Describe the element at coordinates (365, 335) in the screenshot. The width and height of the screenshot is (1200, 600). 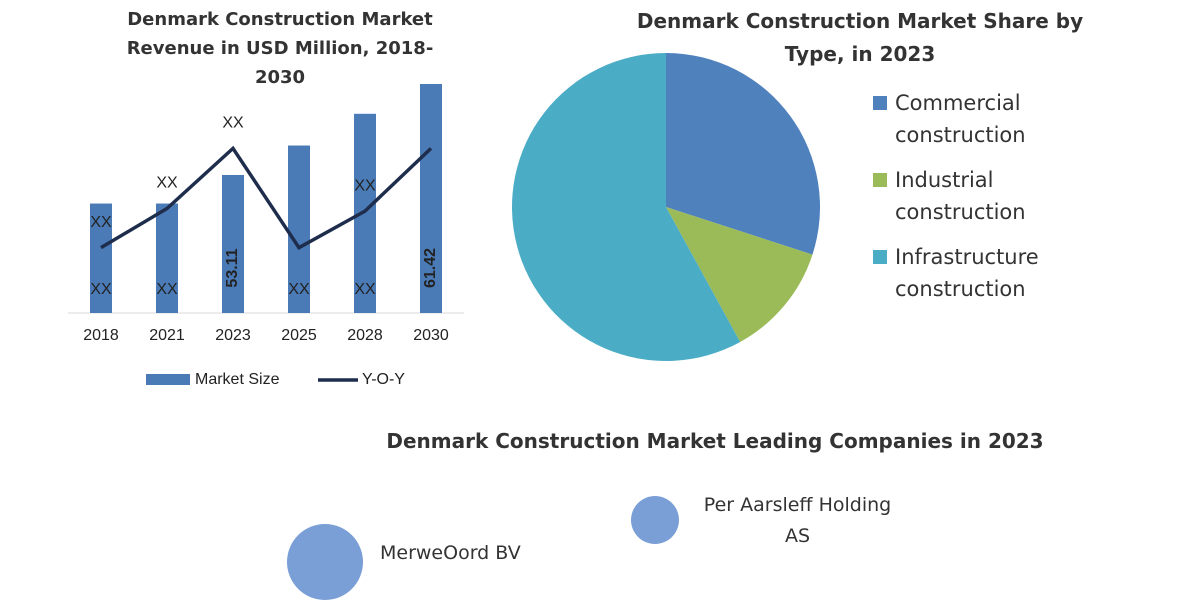
I see `x-tick-label: 2028` at that location.